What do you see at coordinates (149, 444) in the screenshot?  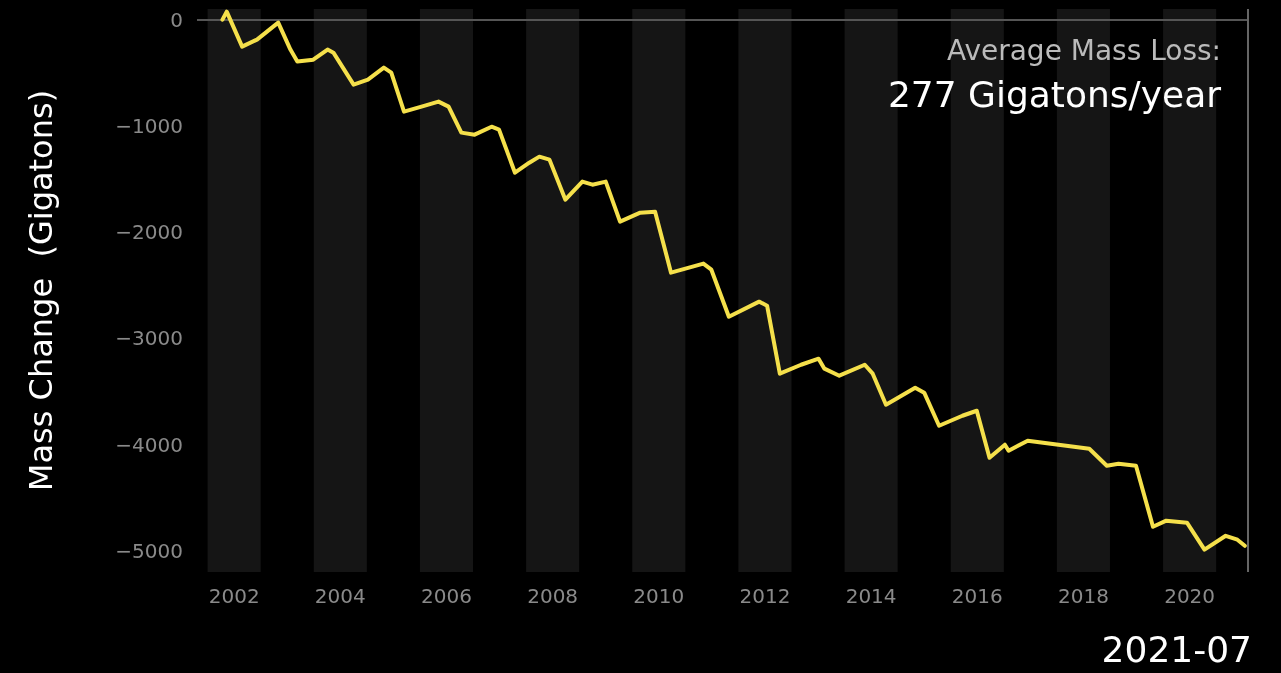 I see `y-tick-label: −4000` at bounding box center [149, 444].